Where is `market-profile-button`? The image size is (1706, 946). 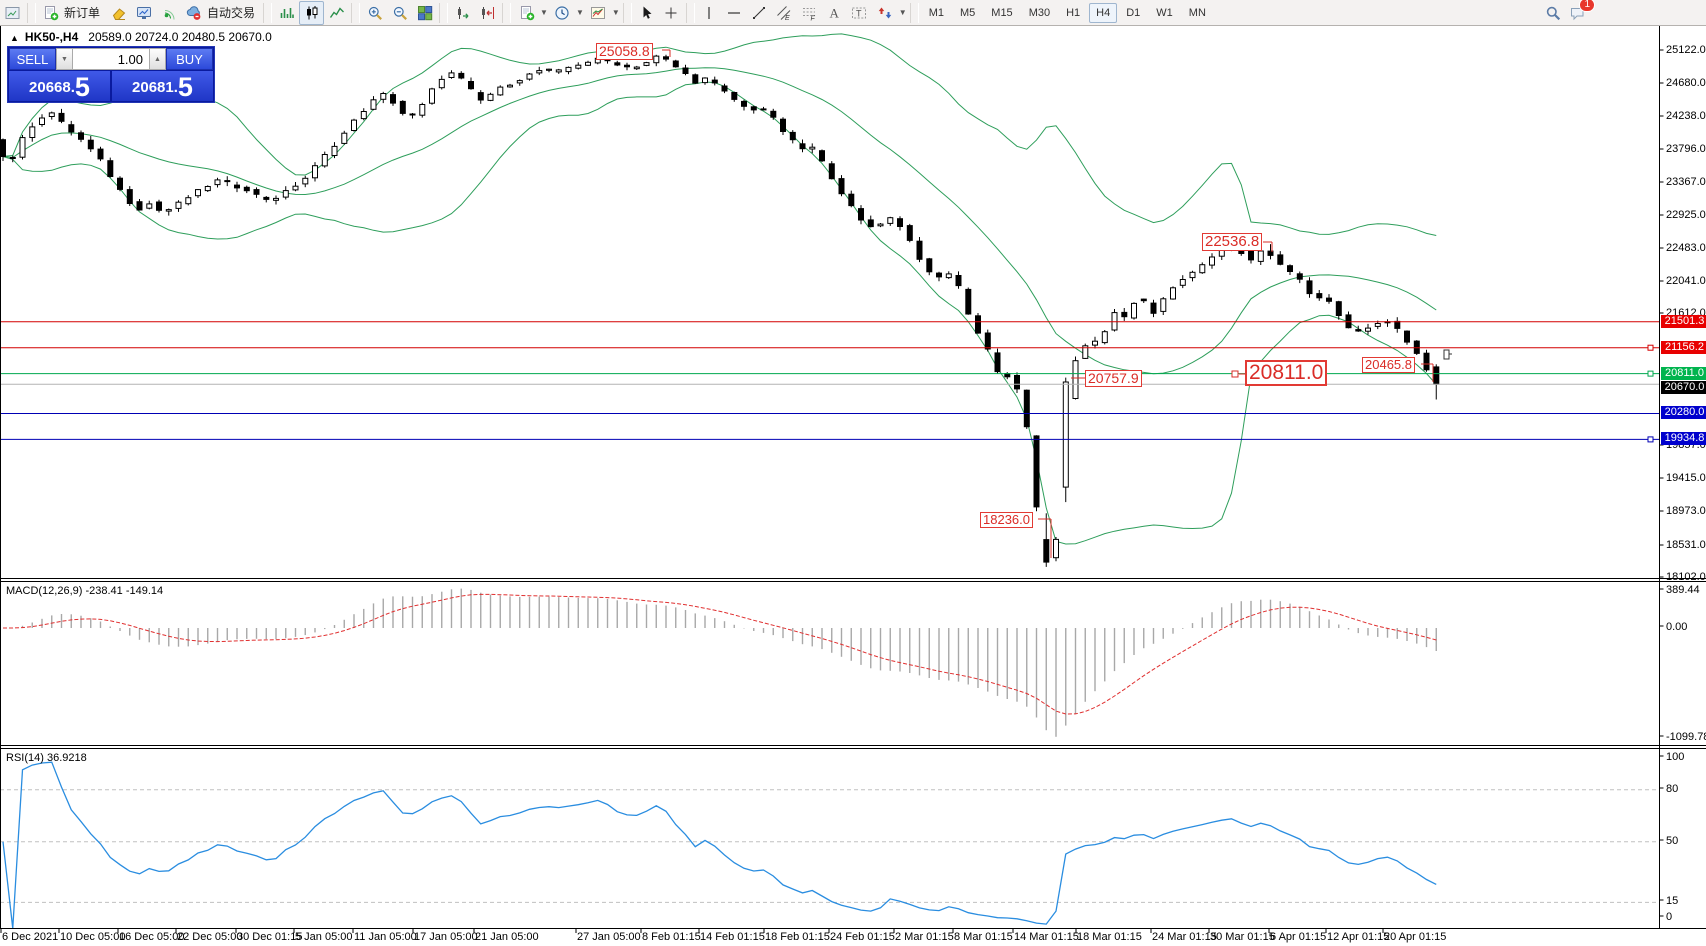 market-profile-button is located at coordinates (143, 13).